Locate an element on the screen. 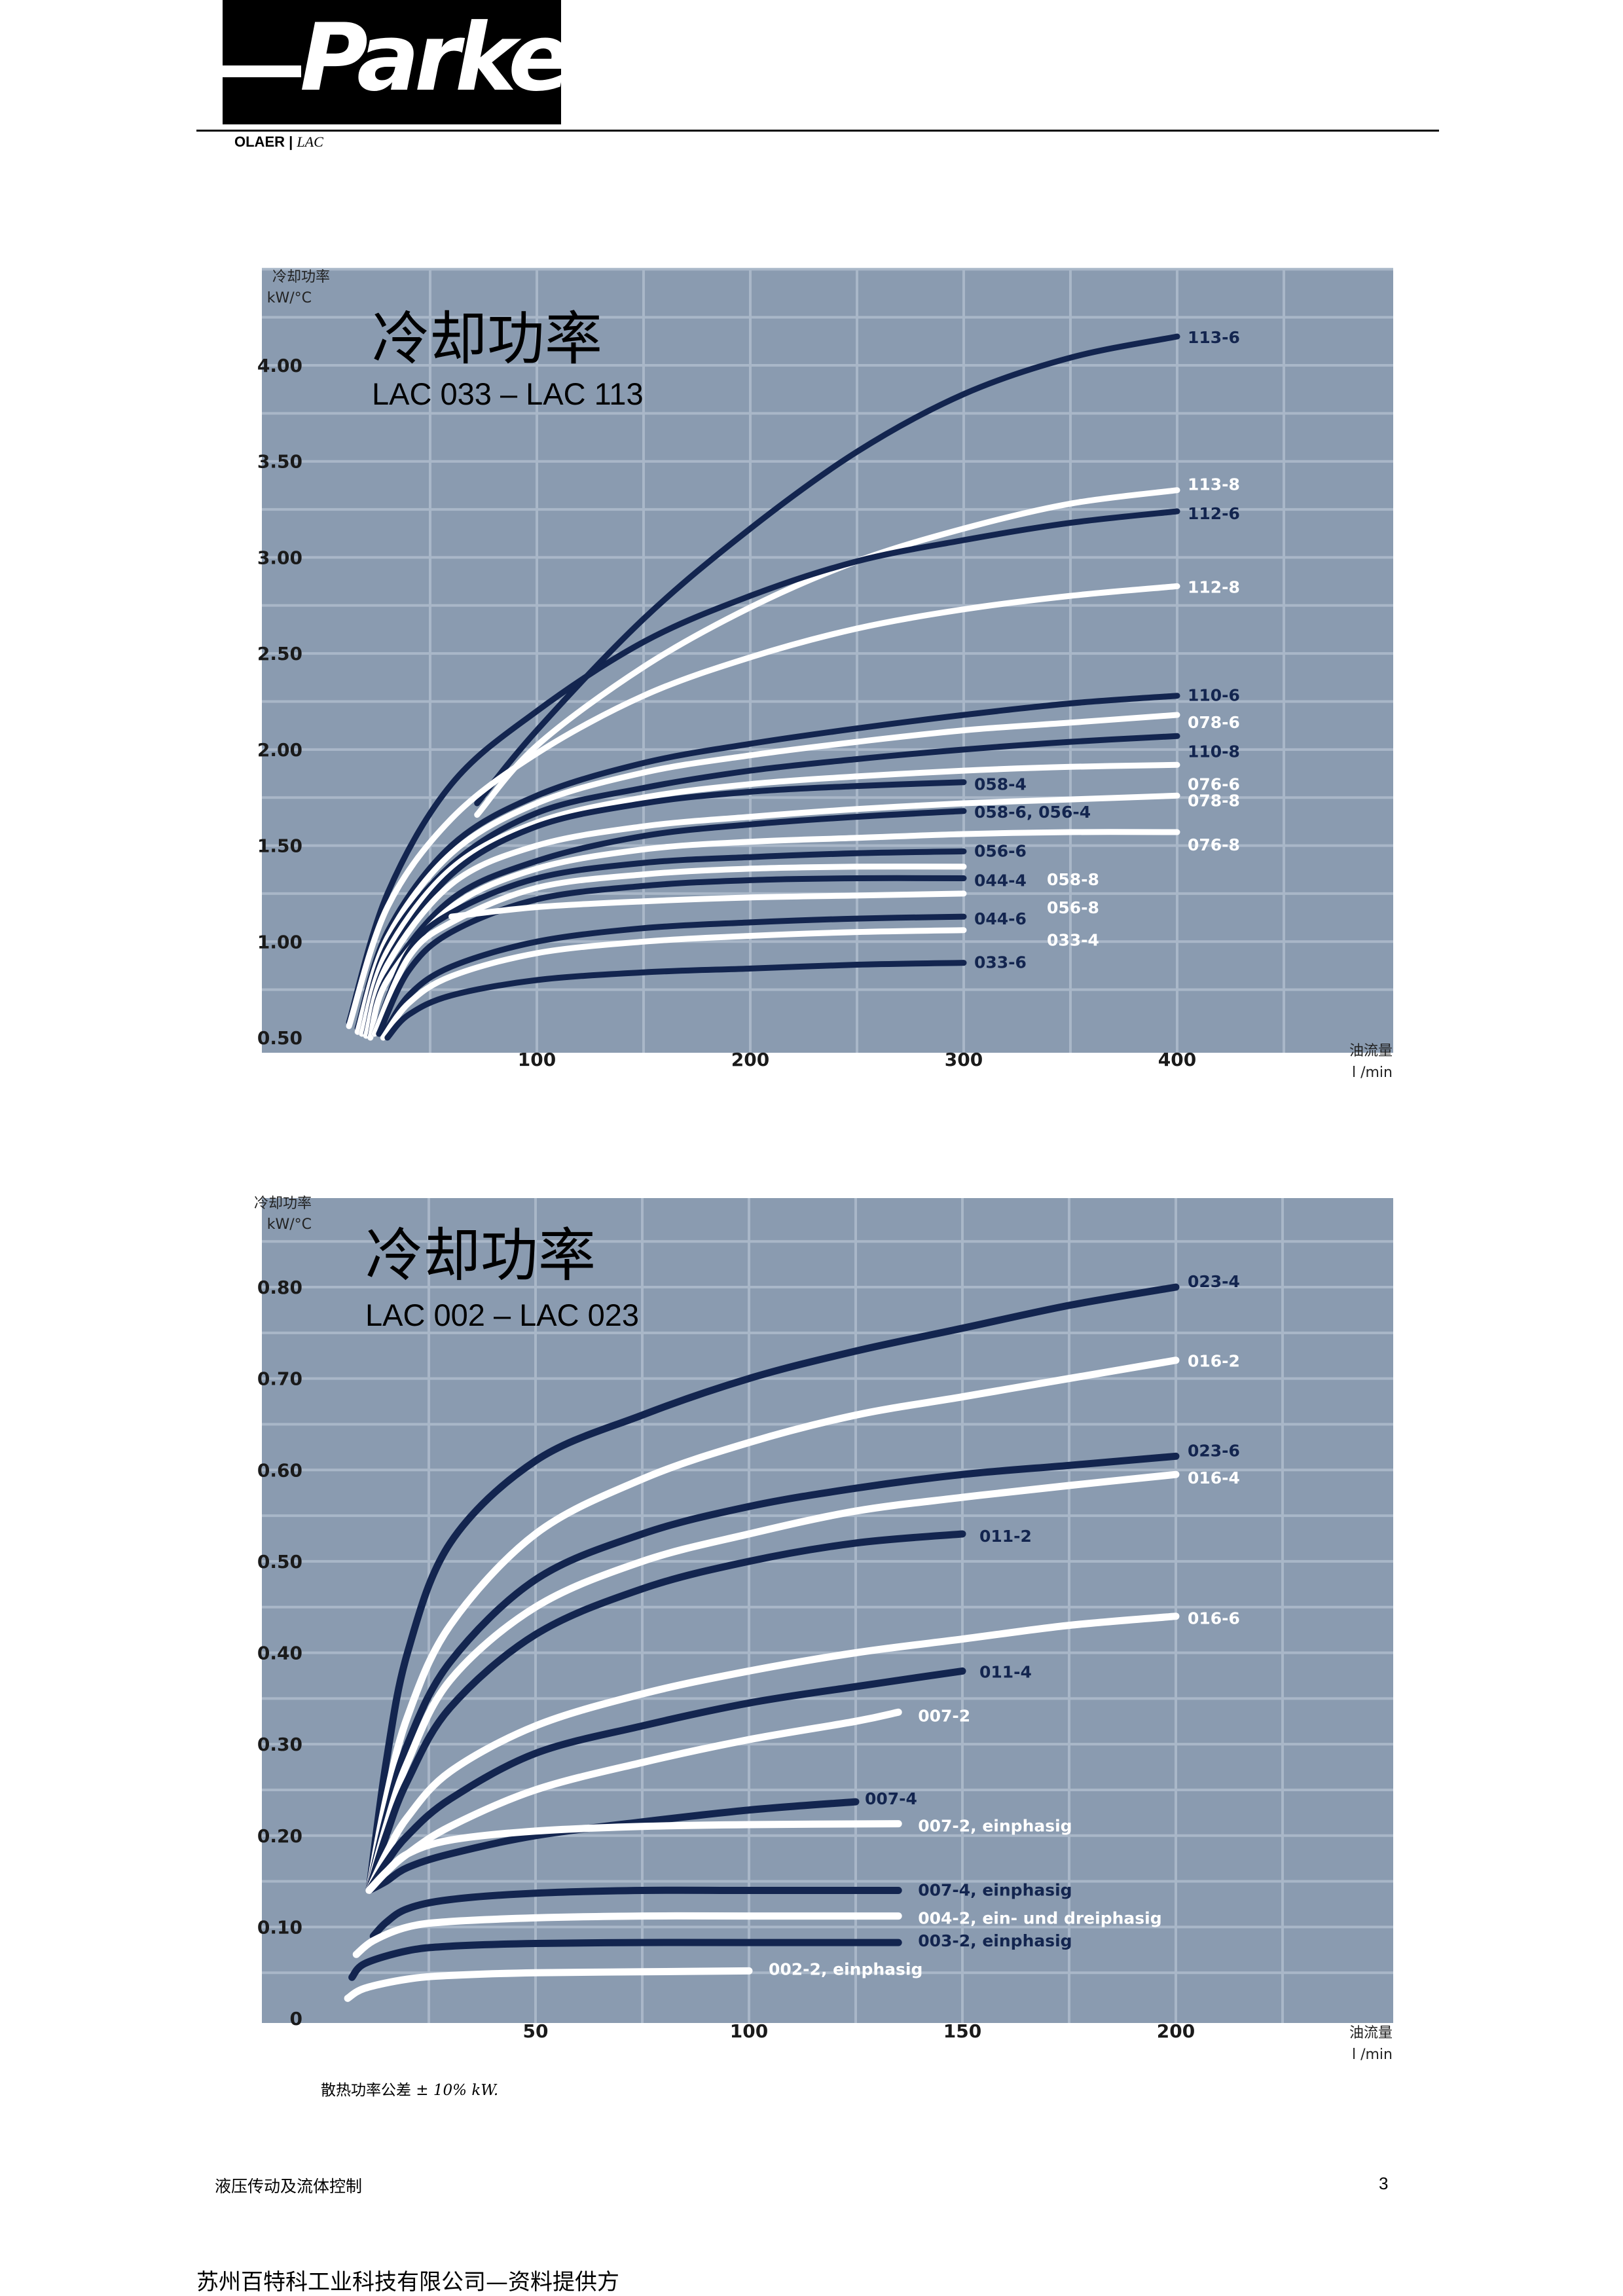 Image resolution: width=1623 pixels, height=2296 pixels. series-label: 056-8 is located at coordinates (1073, 907).